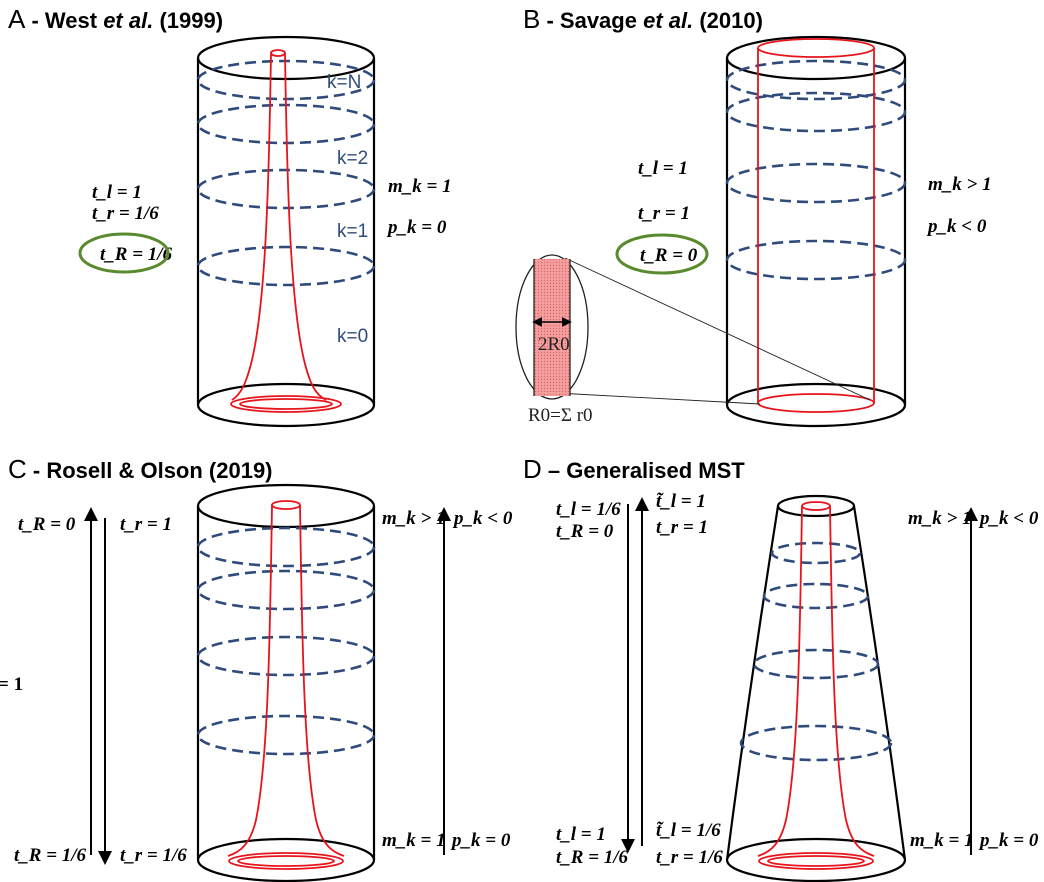 The height and width of the screenshot is (882, 1044). What do you see at coordinates (688, 830) in the screenshot?
I see `d-ttl-bottom: t̃_l = 1/6` at bounding box center [688, 830].